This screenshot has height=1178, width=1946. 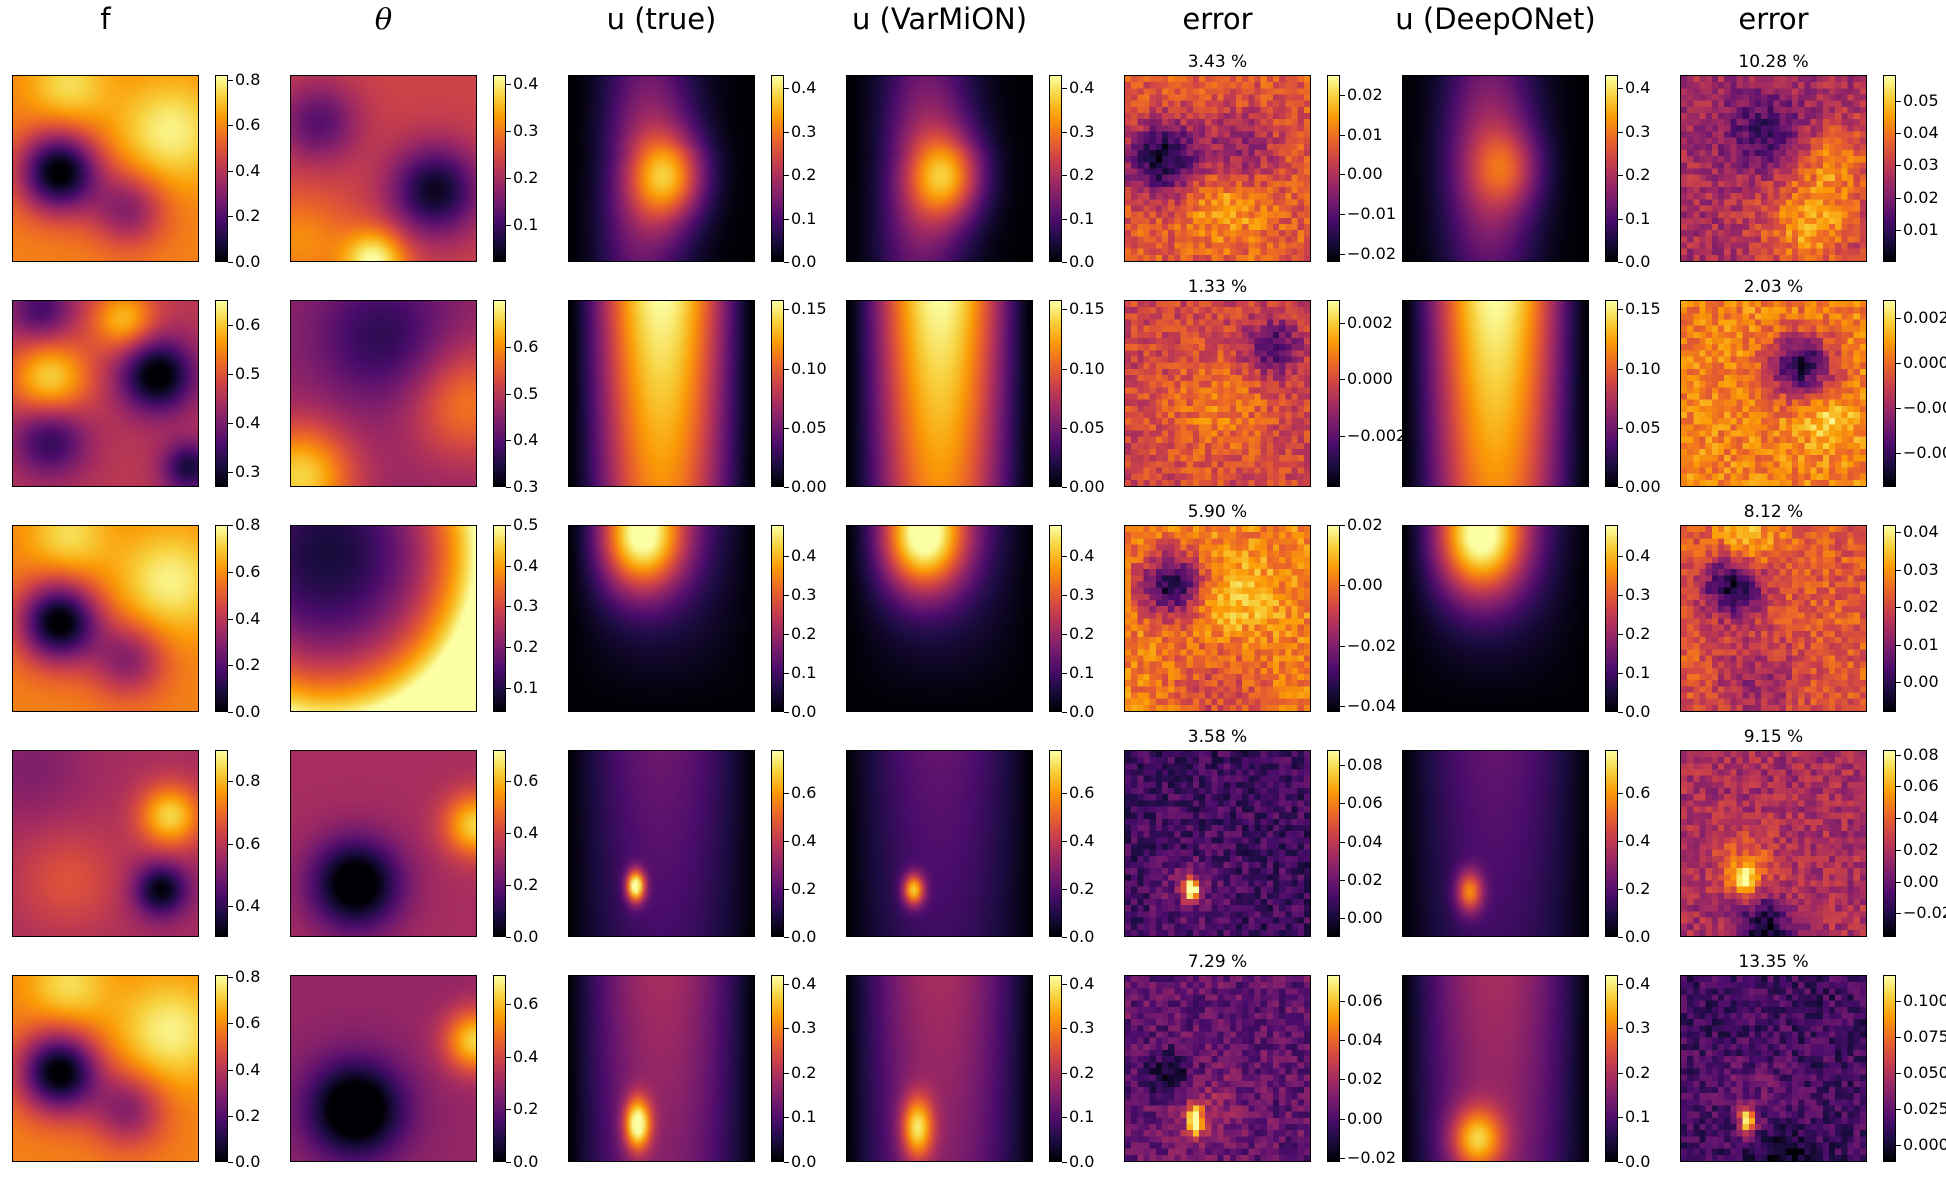 I want to click on colorbar-tick-label: 0.10, so click(x=809, y=368).